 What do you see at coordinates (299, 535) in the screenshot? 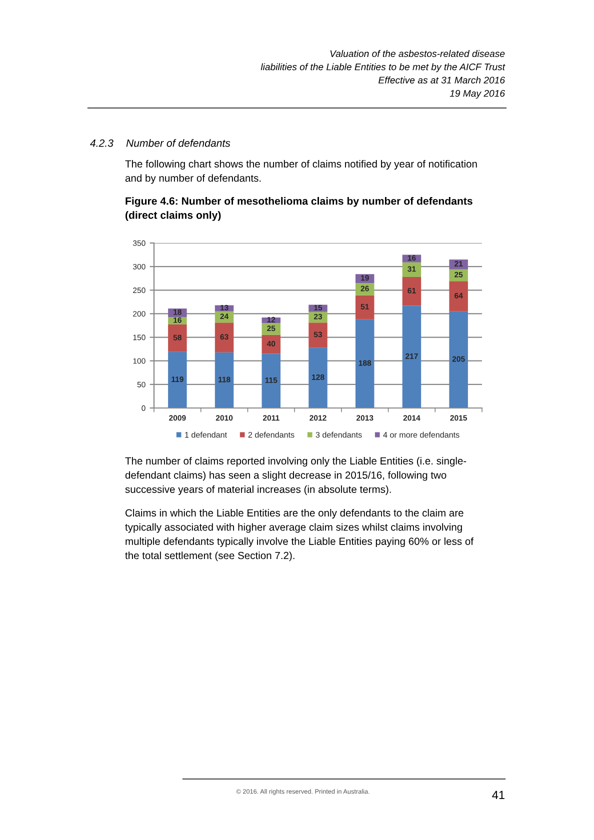
I see `text: Claims in which the Liable Entities are the only defendants to the claim are typically associated with higher average claim sizes whilst claims involving multiple defendants typically involve the Liable Entities paying 60% or less of the total settlement (see Section 7.2).` at bounding box center [299, 535].